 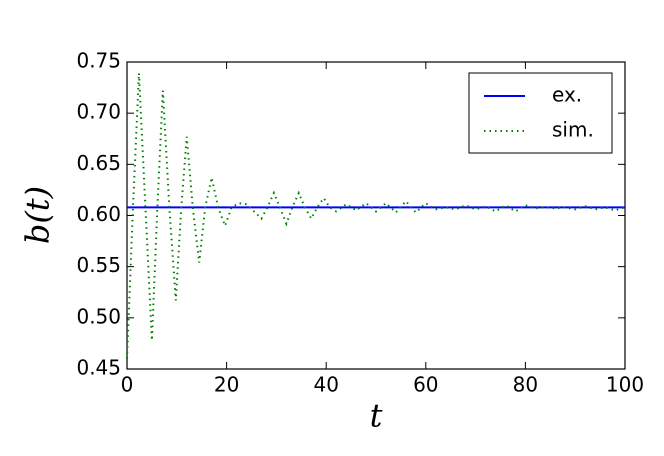 What do you see at coordinates (98, 368) in the screenshot?
I see `y-tick-label: 0.45` at bounding box center [98, 368].